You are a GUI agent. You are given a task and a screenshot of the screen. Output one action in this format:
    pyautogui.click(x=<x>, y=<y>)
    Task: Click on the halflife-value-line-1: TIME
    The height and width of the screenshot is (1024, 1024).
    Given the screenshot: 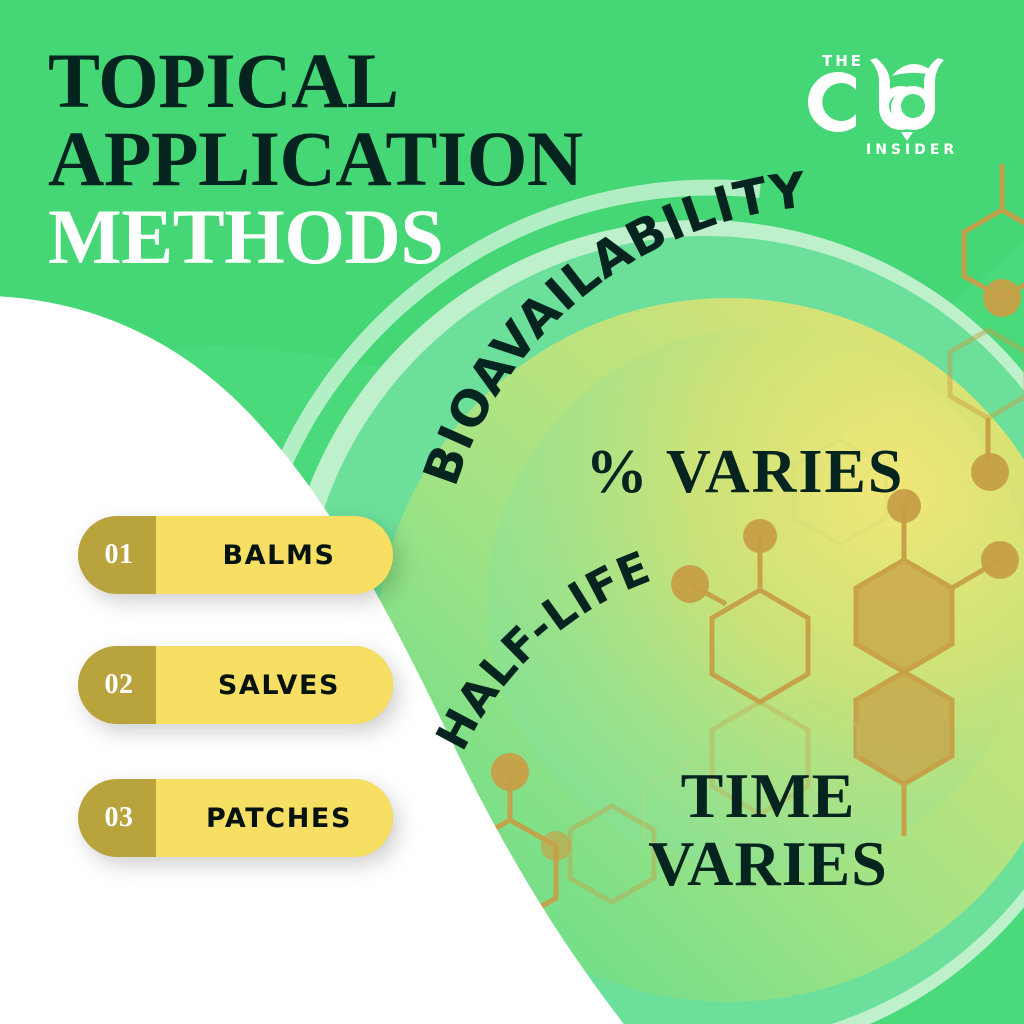 What is the action you would take?
    pyautogui.click(x=768, y=795)
    